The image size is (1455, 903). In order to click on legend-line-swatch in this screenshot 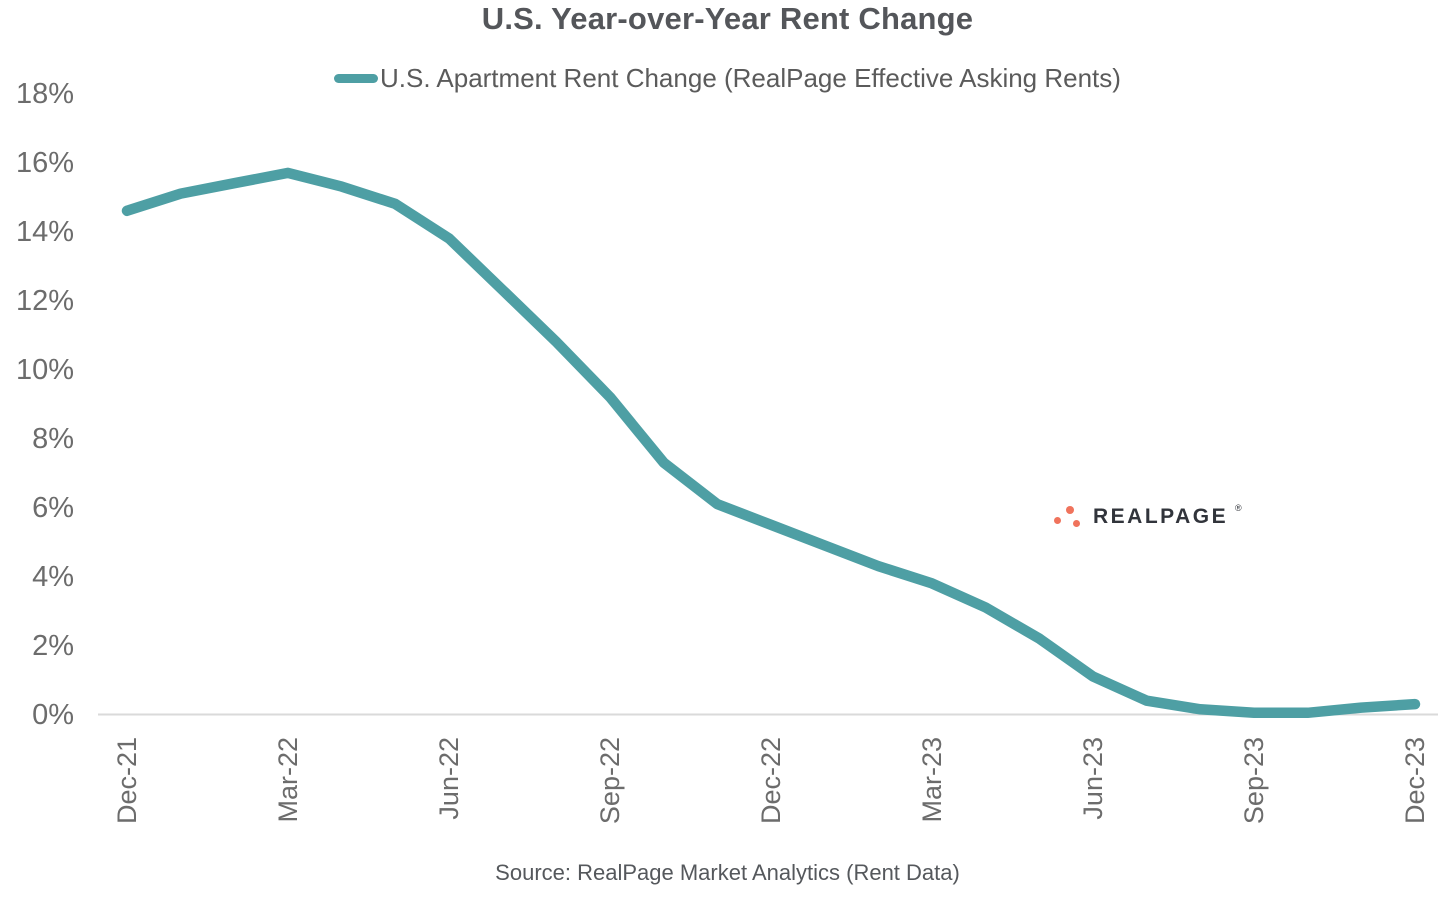, I will do `click(356, 78)`.